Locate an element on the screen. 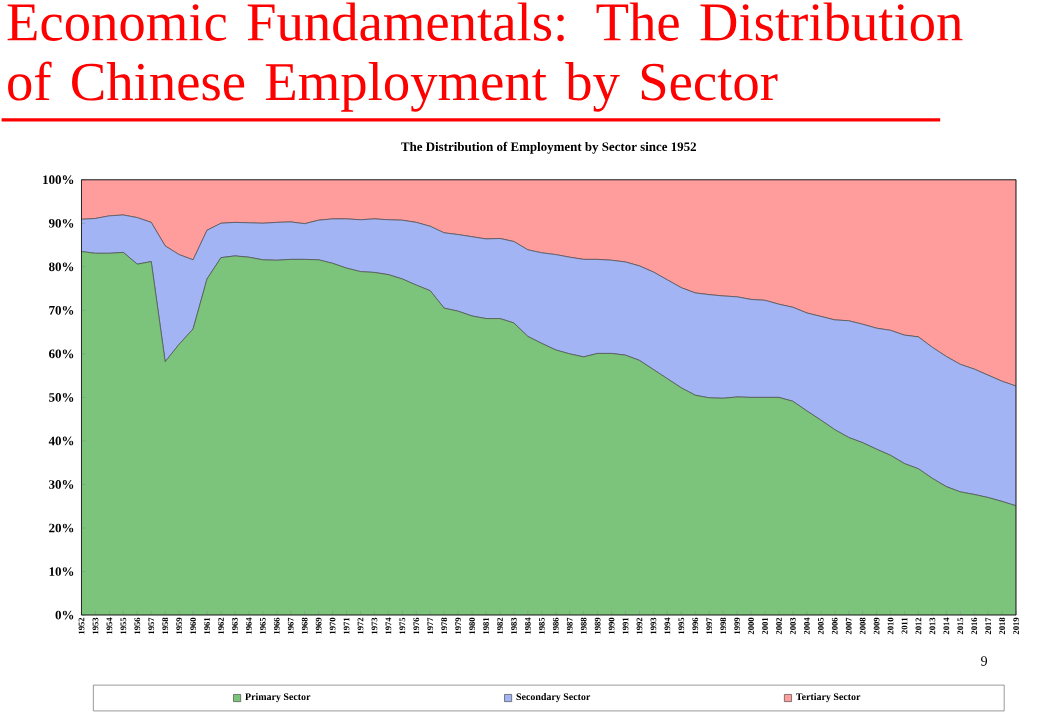 The width and height of the screenshot is (1042, 718). chart-title: Economic Fundamentals: The Distribution of Chinese Employment by Sector is located at coordinates (485, 56).